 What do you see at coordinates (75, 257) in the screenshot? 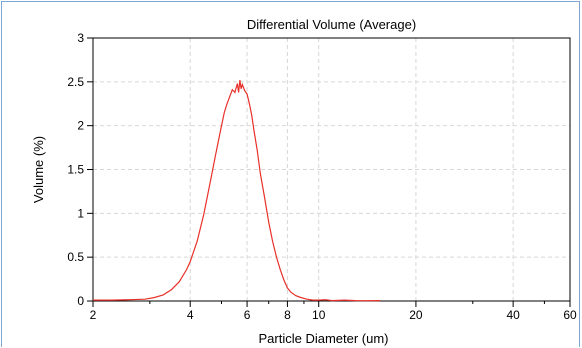
I see `y-tick-label: 0.5` at bounding box center [75, 257].